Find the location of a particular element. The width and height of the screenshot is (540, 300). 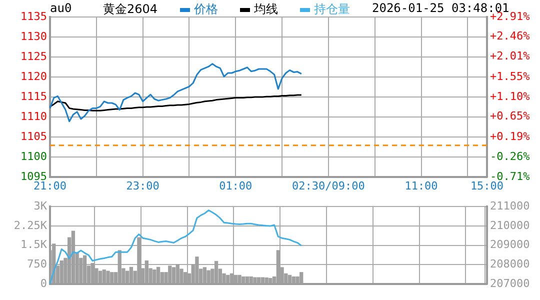

y2-tick-label: +2.01% is located at coordinates (510, 56).